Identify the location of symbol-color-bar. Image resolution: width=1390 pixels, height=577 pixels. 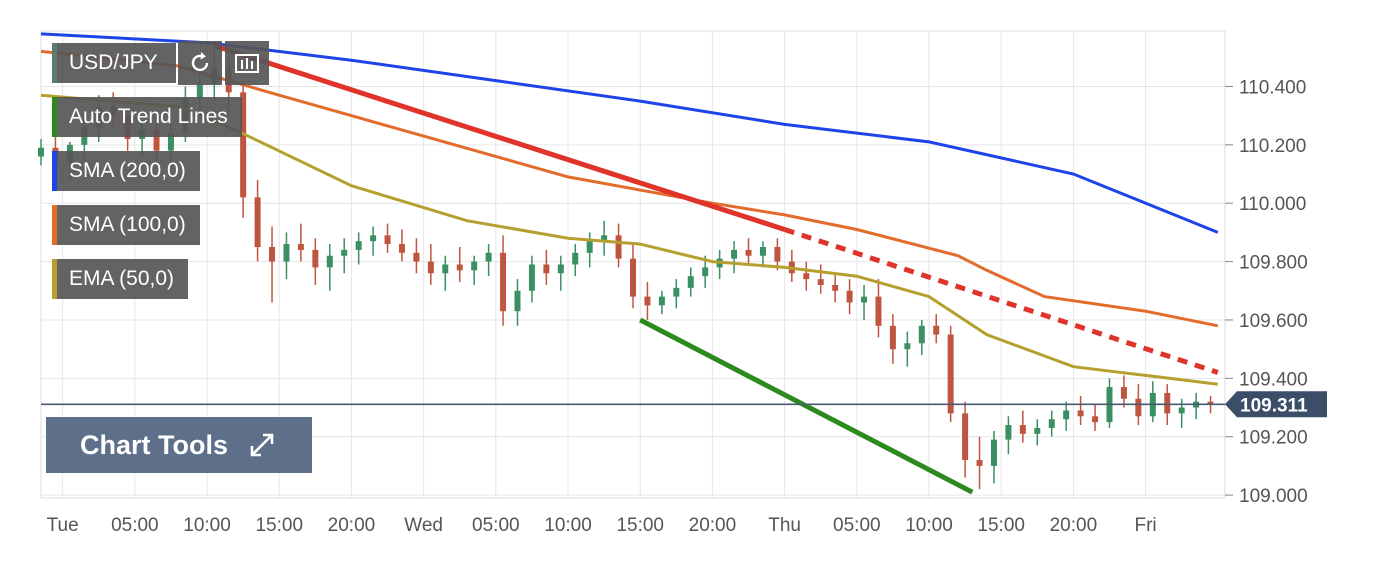
(54, 63).